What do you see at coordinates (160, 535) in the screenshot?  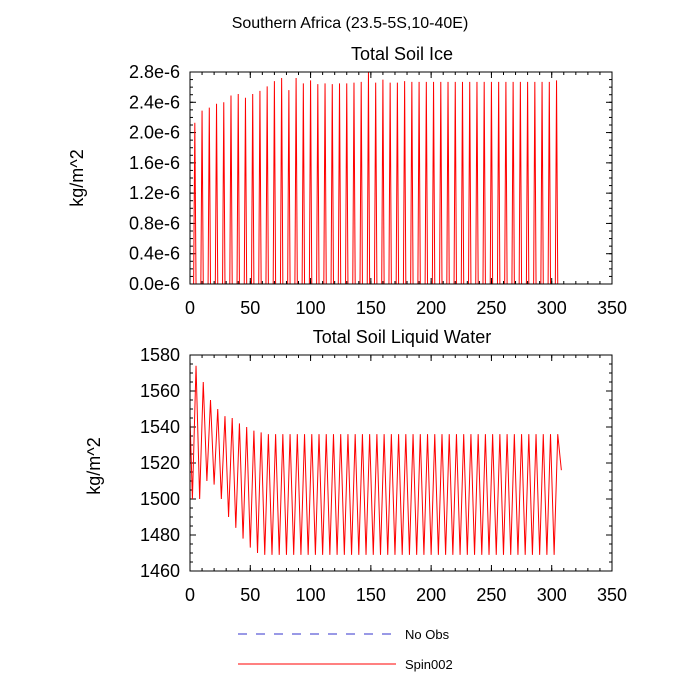 I see `y-tick-label: 1480` at bounding box center [160, 535].